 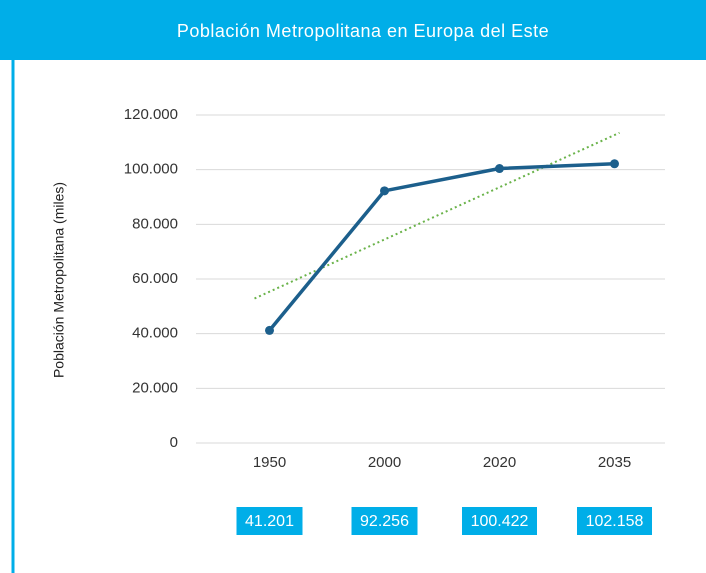 What do you see at coordinates (59, 280) in the screenshot?
I see `y-axis-title: Población Metropolitana (miles)` at bounding box center [59, 280].